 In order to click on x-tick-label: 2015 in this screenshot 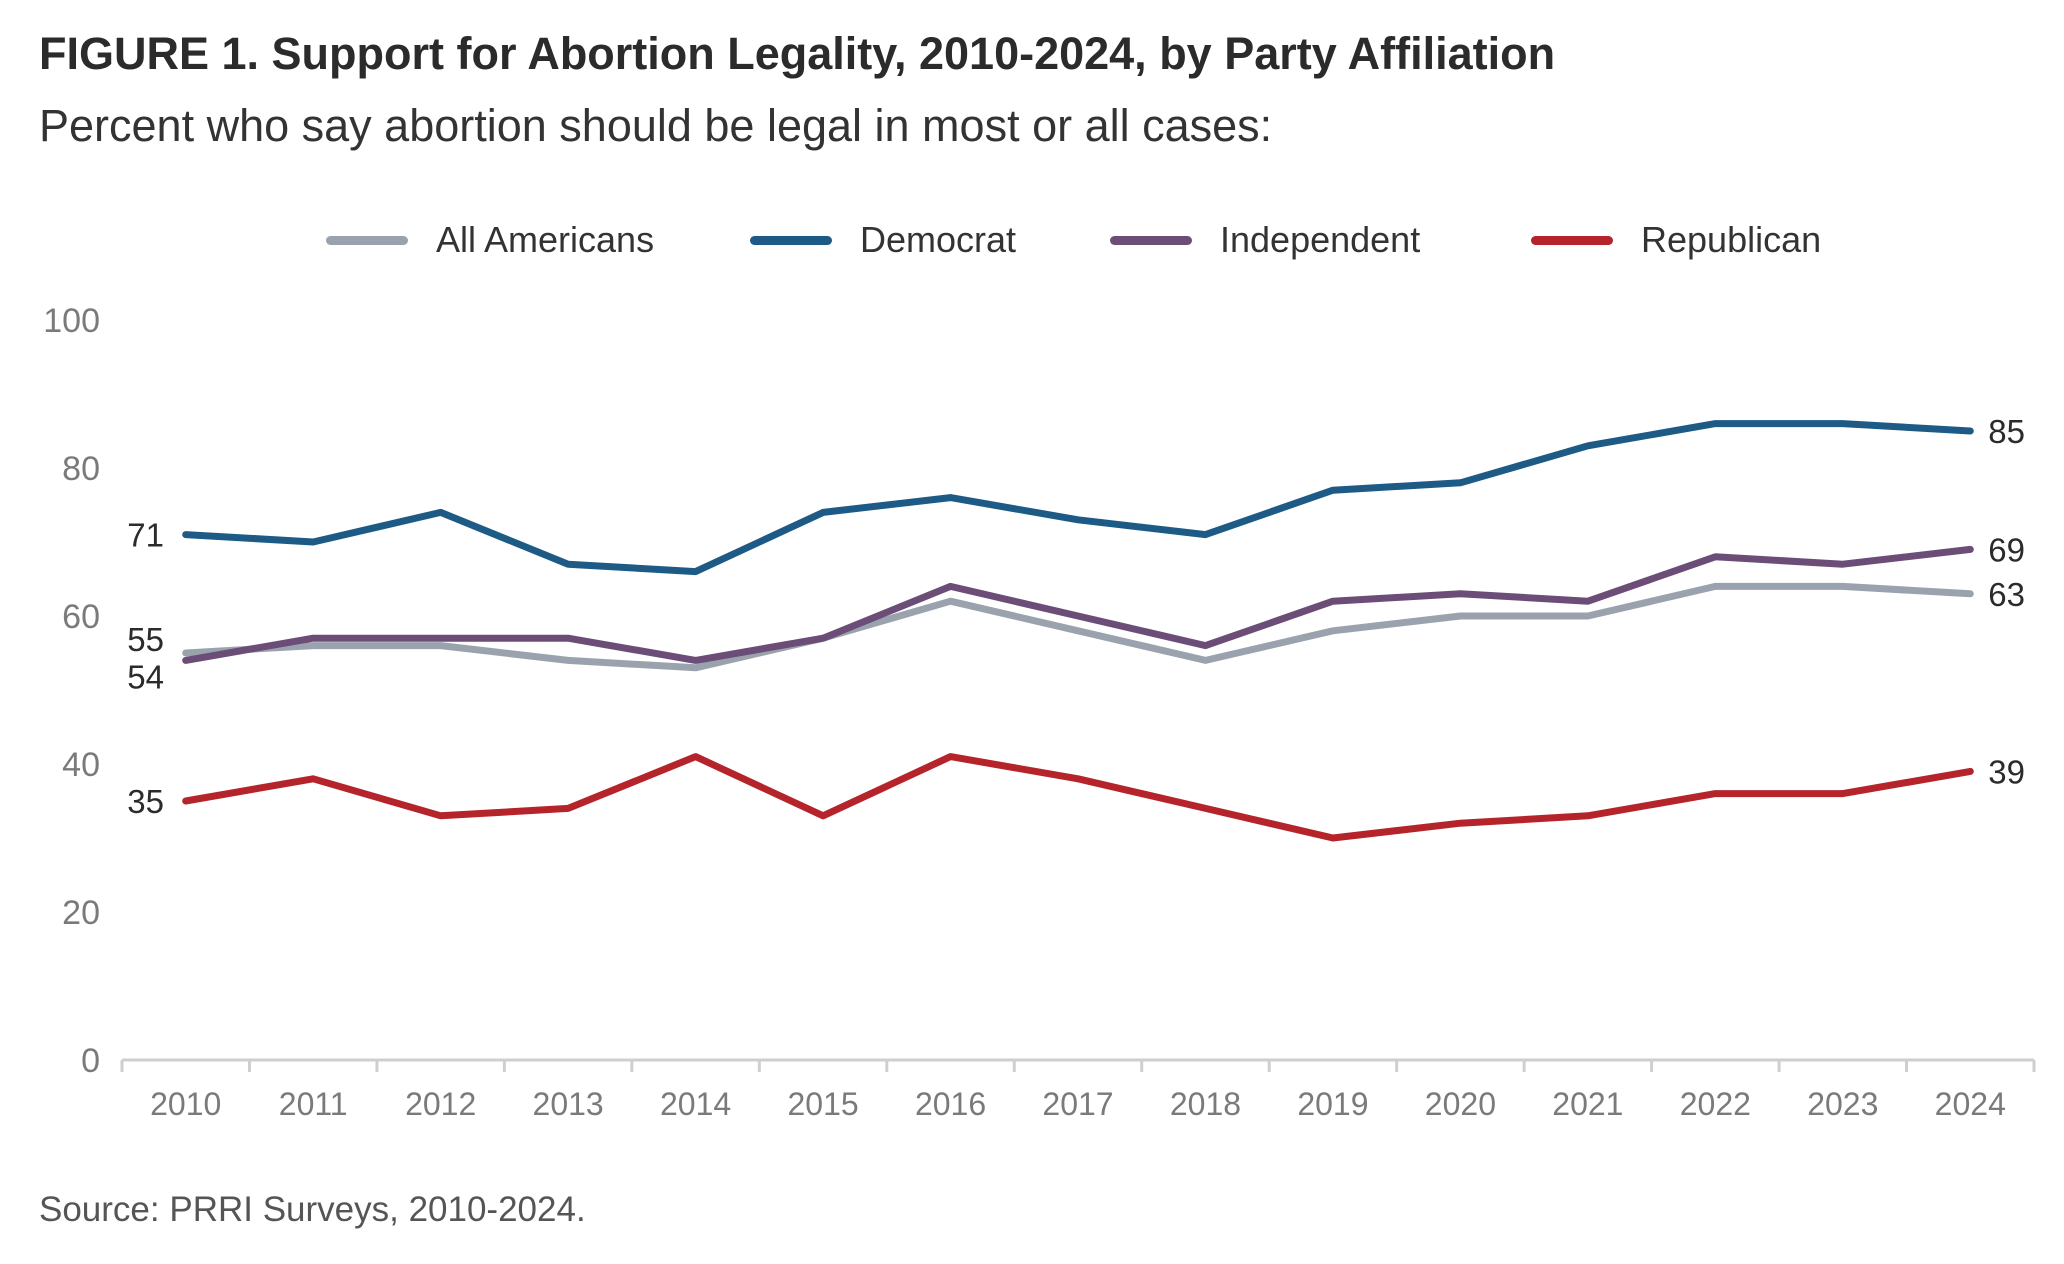, I will do `click(822, 1104)`.